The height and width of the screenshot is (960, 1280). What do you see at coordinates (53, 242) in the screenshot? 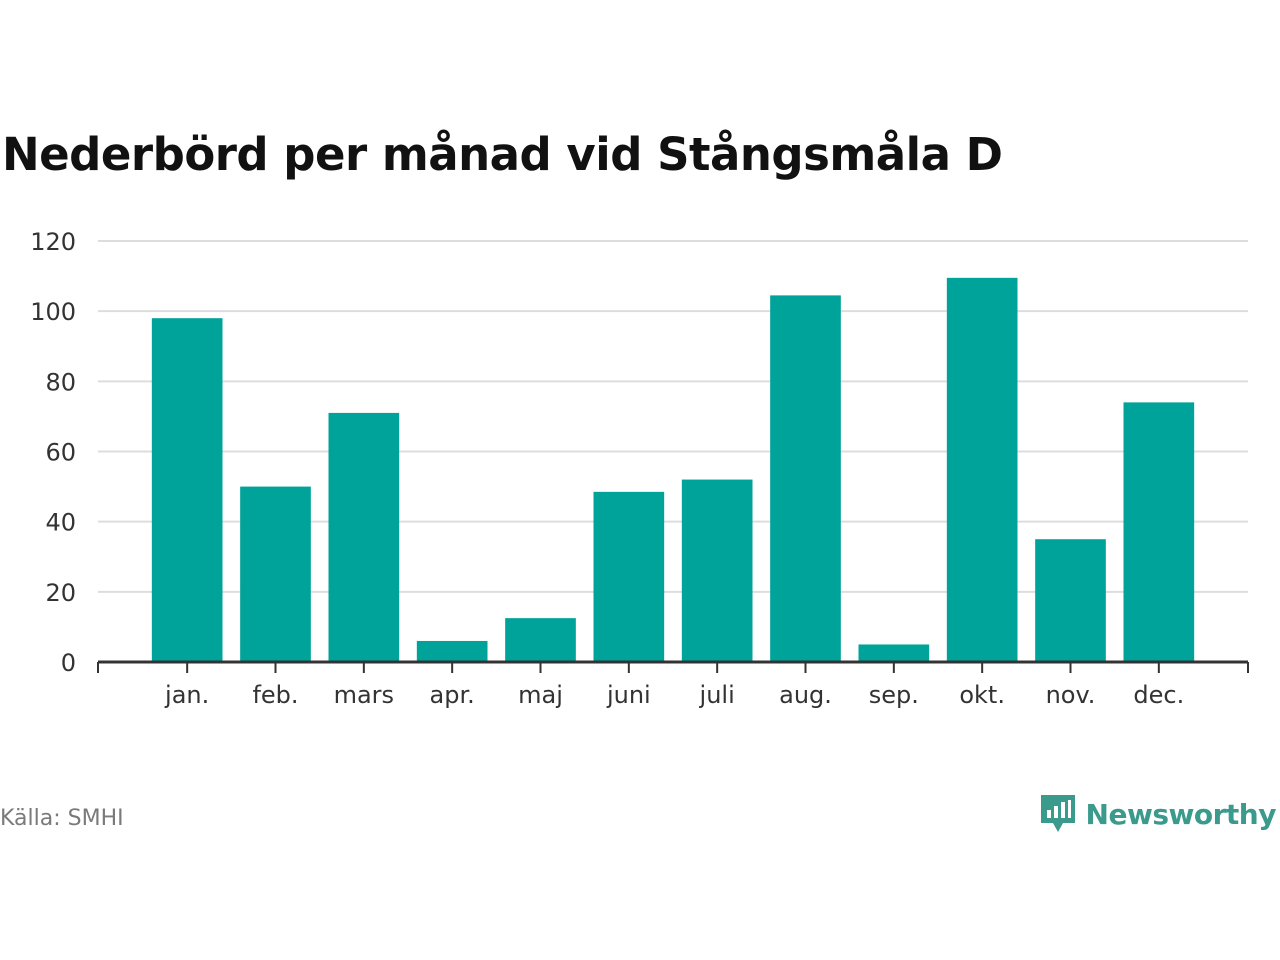
I see `y-tick-label: 120` at bounding box center [53, 242].